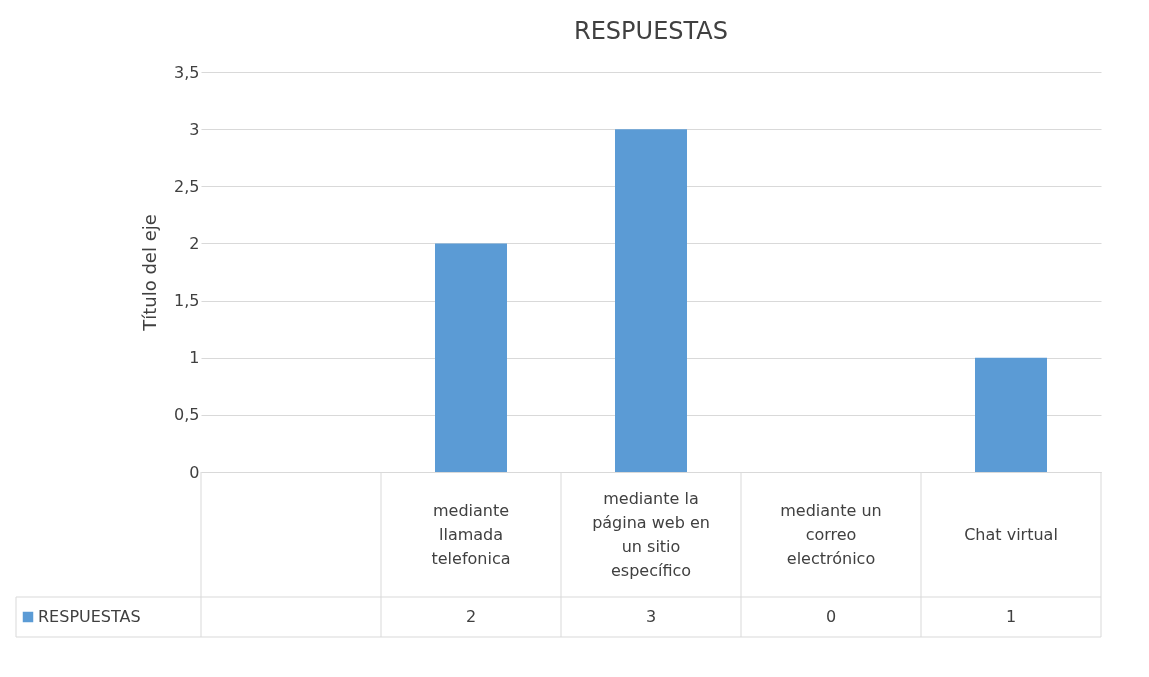 The height and width of the screenshot is (677, 1149). Describe the element at coordinates (651, 31) in the screenshot. I see `chart-title: RESPUESTAS` at that location.